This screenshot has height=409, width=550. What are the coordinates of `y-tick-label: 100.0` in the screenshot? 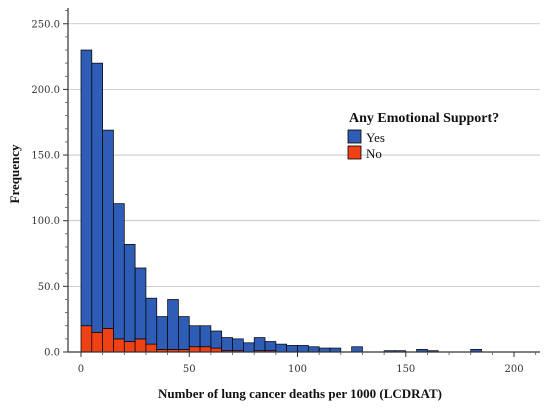 It's located at (45, 221).